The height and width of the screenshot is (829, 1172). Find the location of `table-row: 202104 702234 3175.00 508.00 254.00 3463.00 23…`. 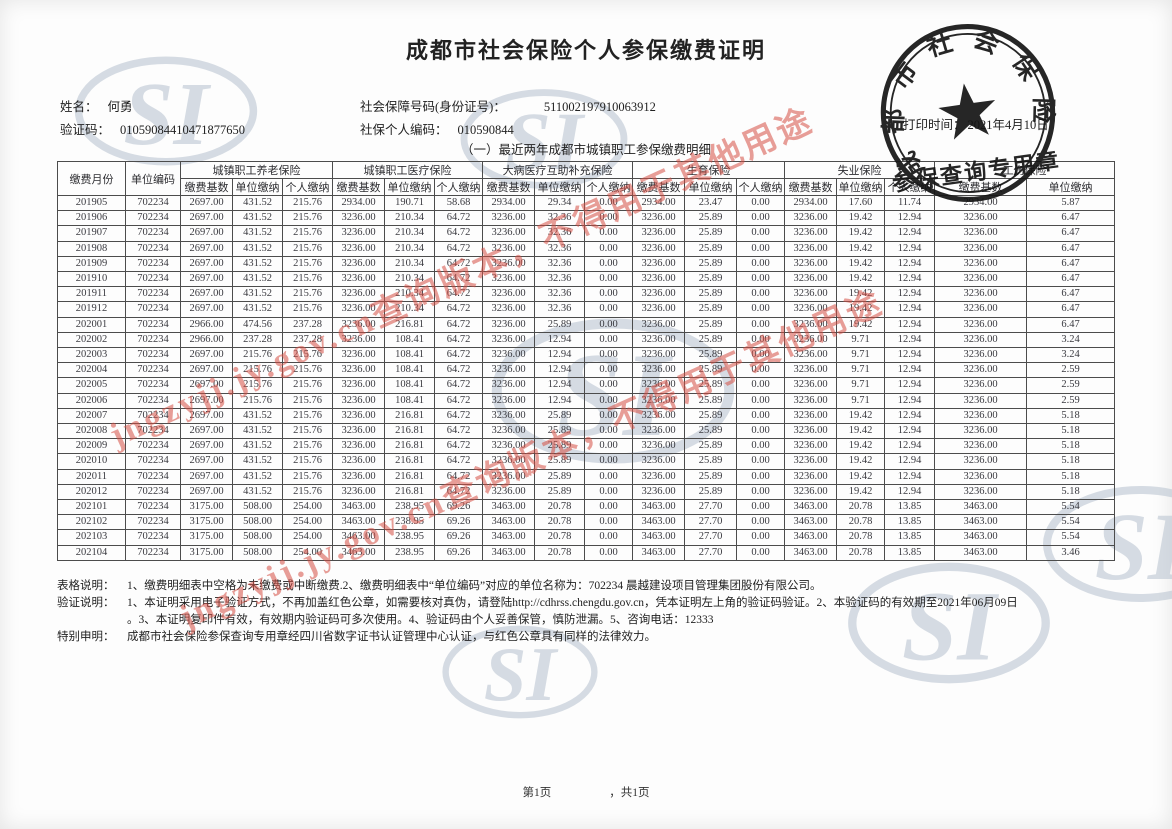

table-row: 202104 702234 3175.00 508.00 254.00 3463.00 23… is located at coordinates (586, 552).